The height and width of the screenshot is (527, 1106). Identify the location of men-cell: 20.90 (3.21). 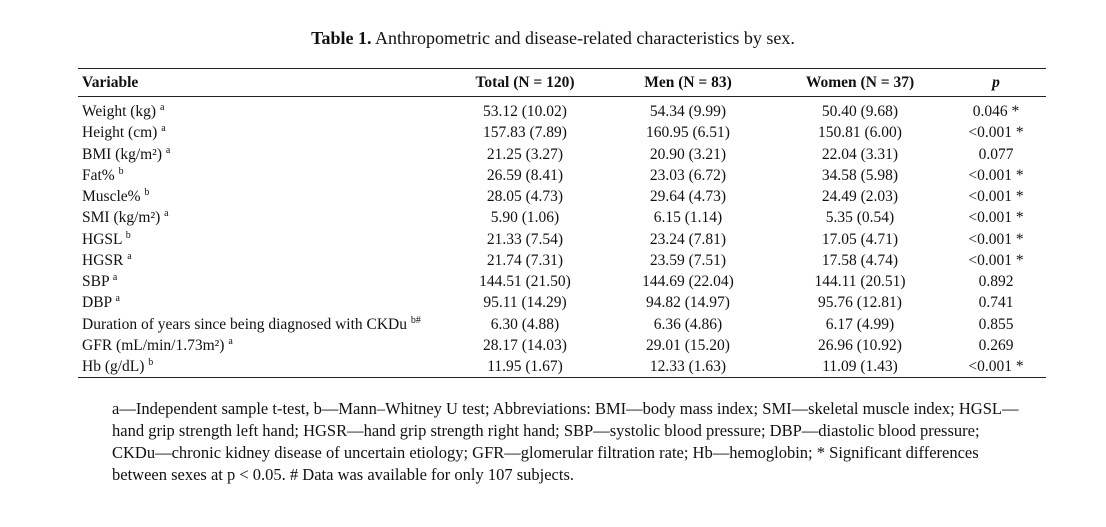
(688, 154).